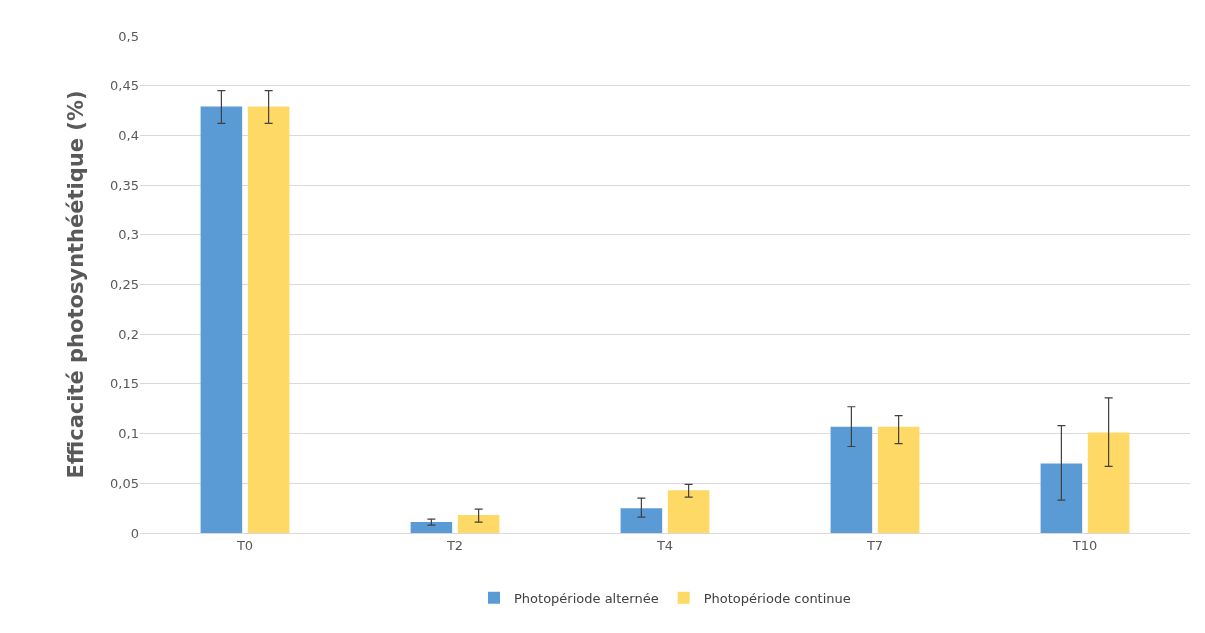 Image resolution: width=1205 pixels, height=633 pixels. Describe the element at coordinates (128, 235) in the screenshot. I see `y-tick-label: 0,3` at that location.